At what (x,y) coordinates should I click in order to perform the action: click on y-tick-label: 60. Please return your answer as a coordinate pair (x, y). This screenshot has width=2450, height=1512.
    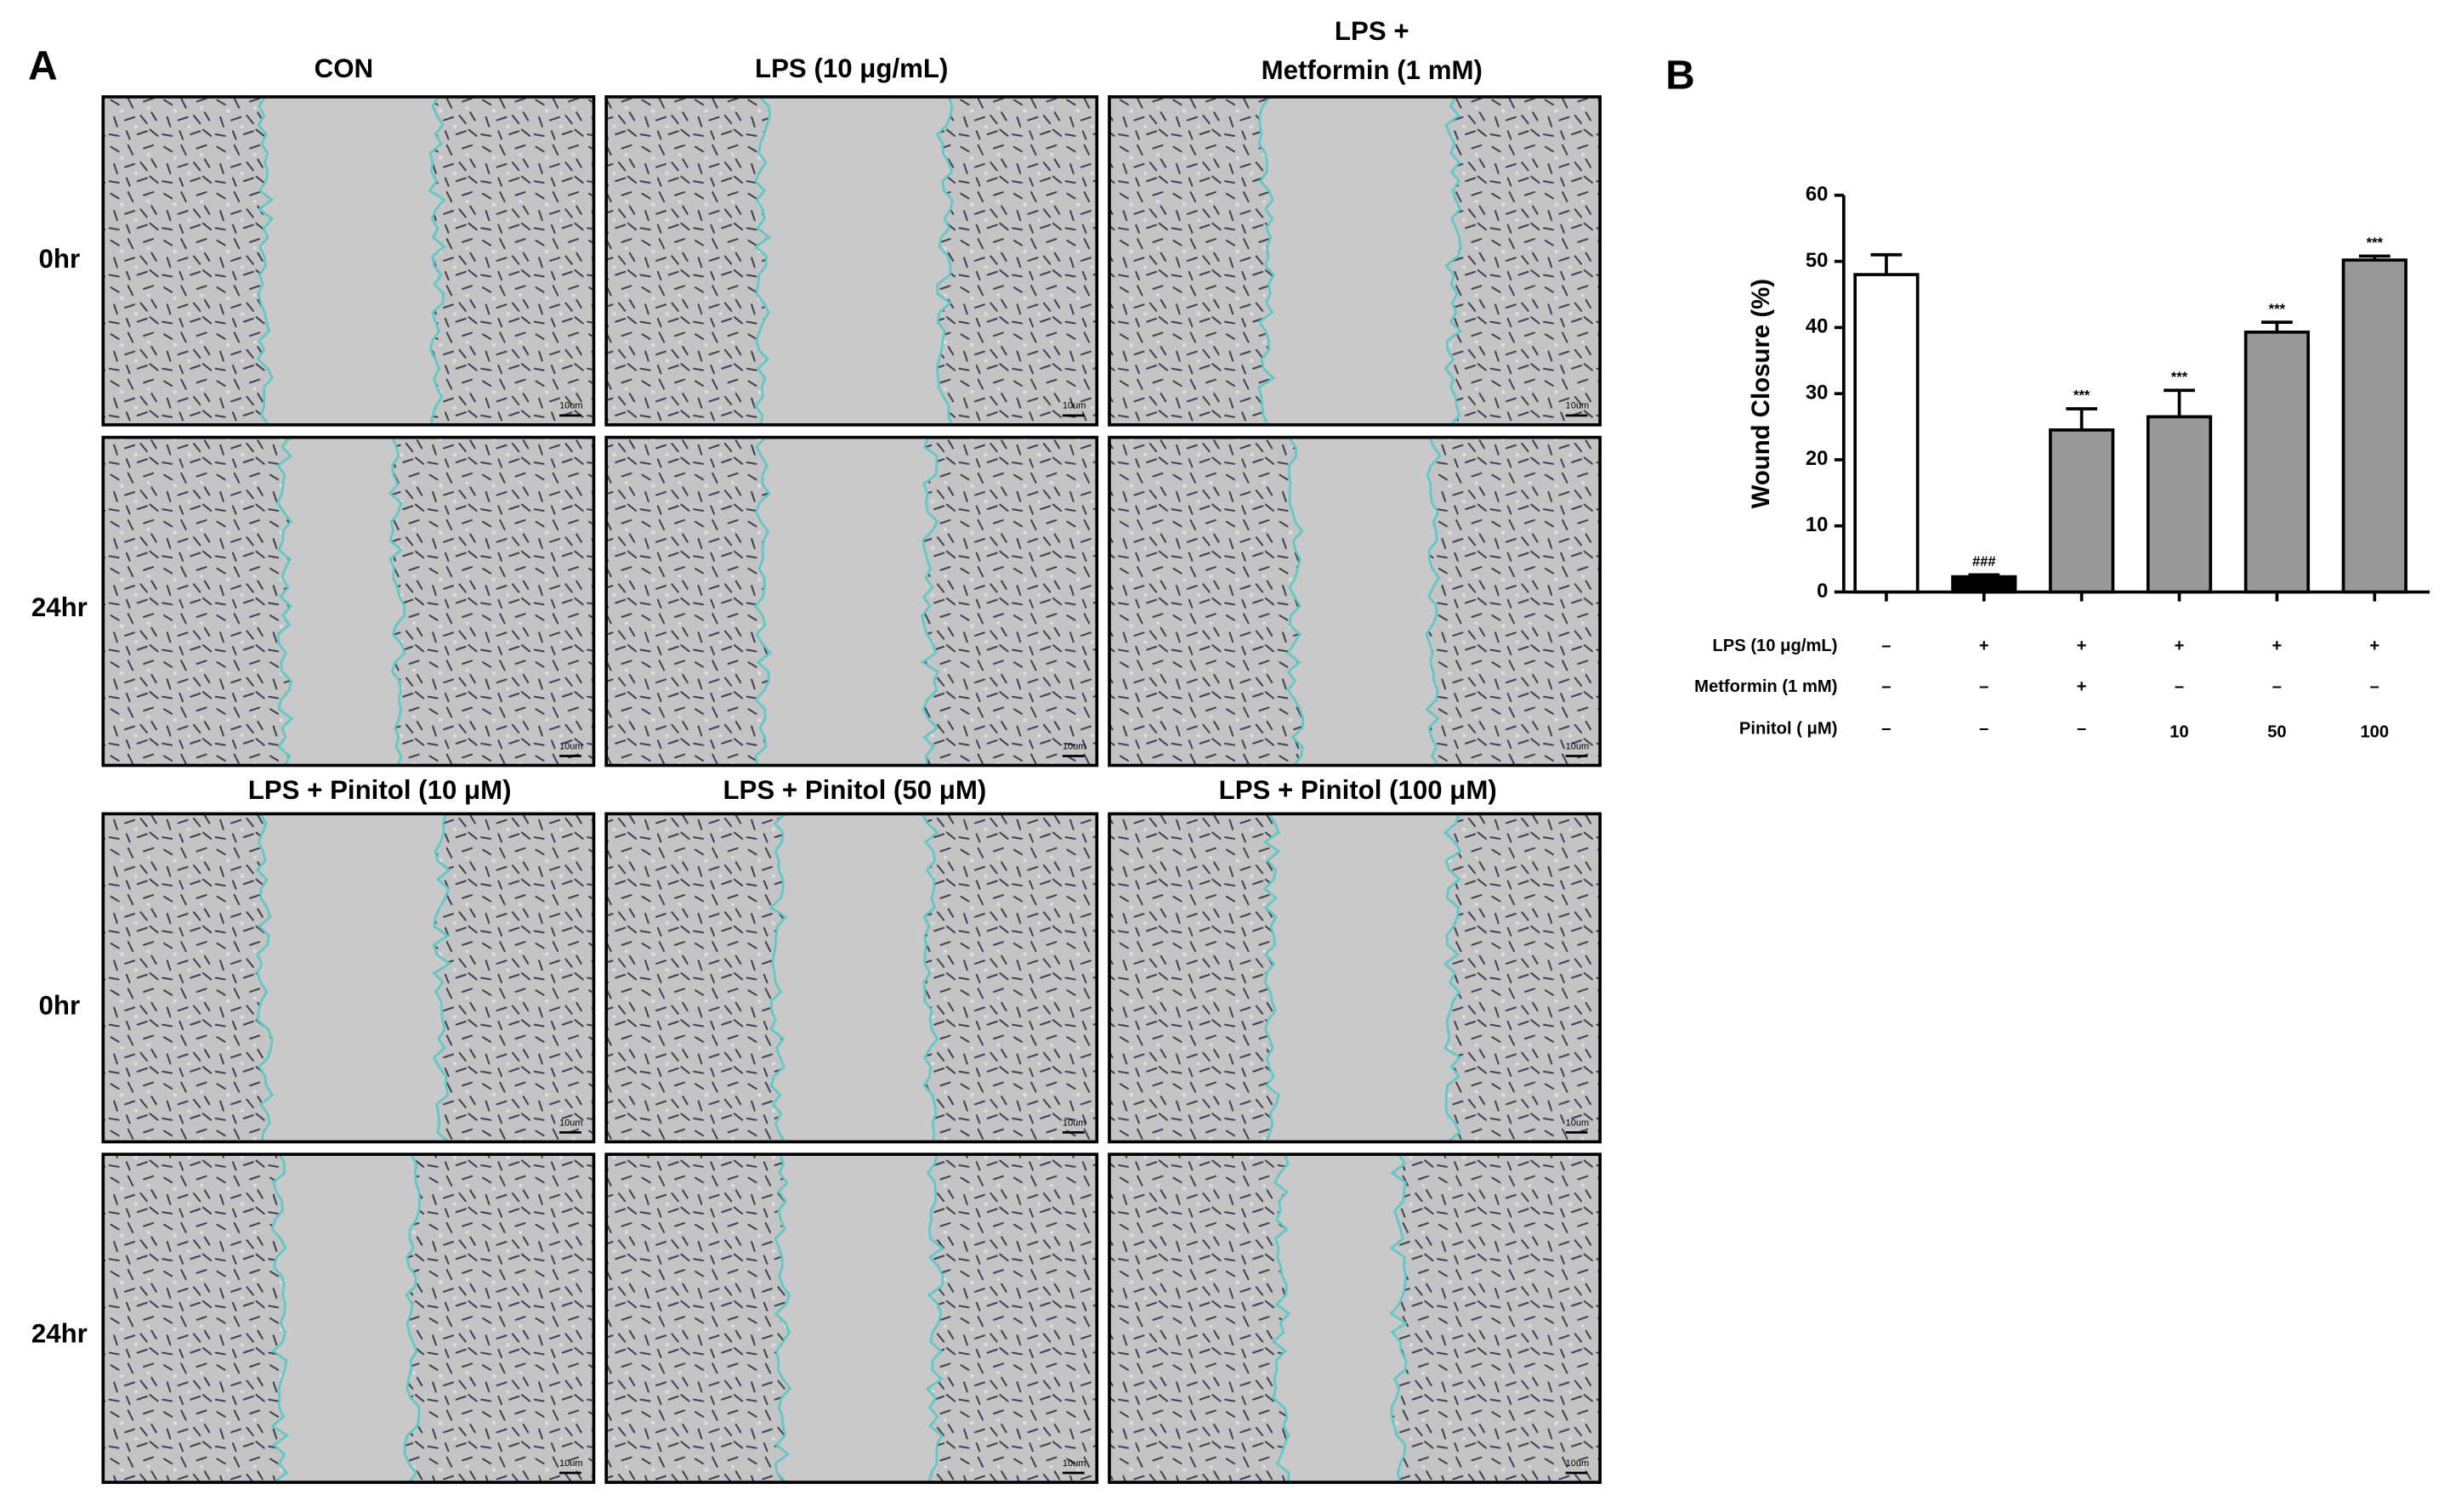
    Looking at the image, I should click on (1817, 194).